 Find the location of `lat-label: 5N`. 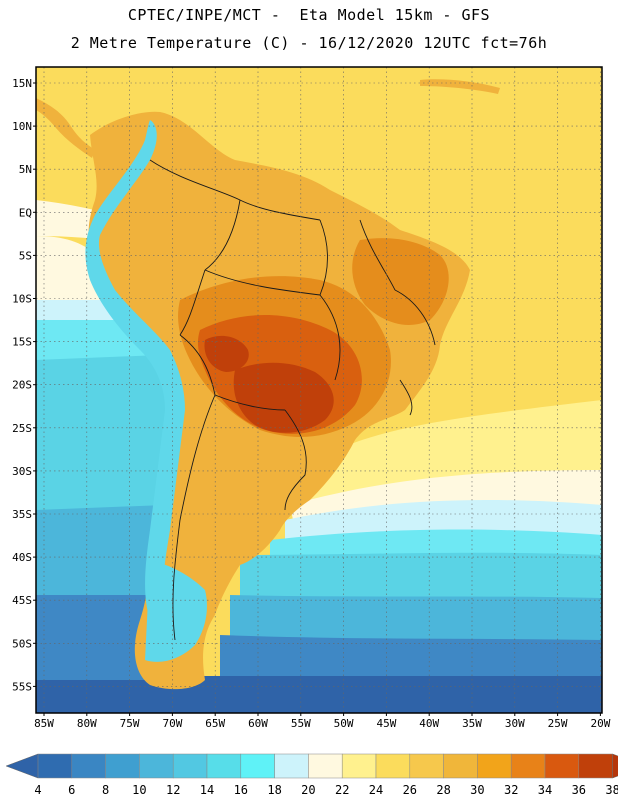

lat-label: 5N is located at coordinates (25, 169).